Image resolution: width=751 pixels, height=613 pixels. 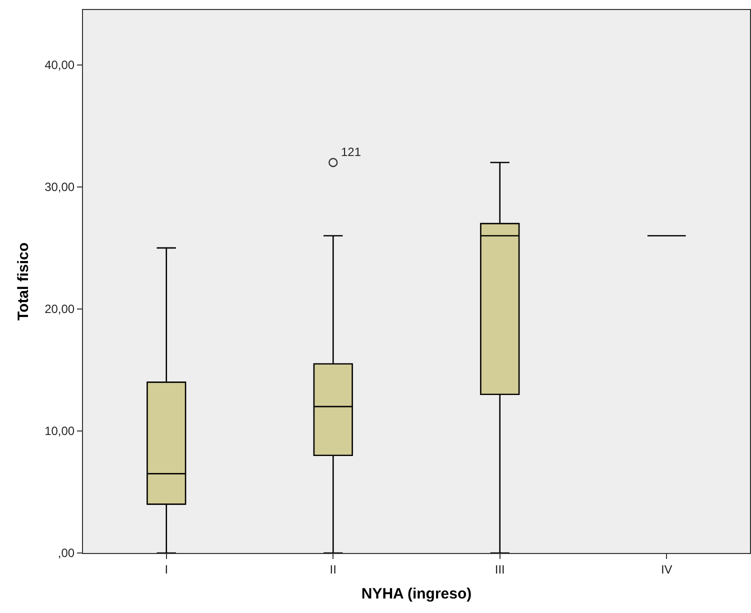 What do you see at coordinates (66, 553) in the screenshot?
I see `y-tick-label: ,00` at bounding box center [66, 553].